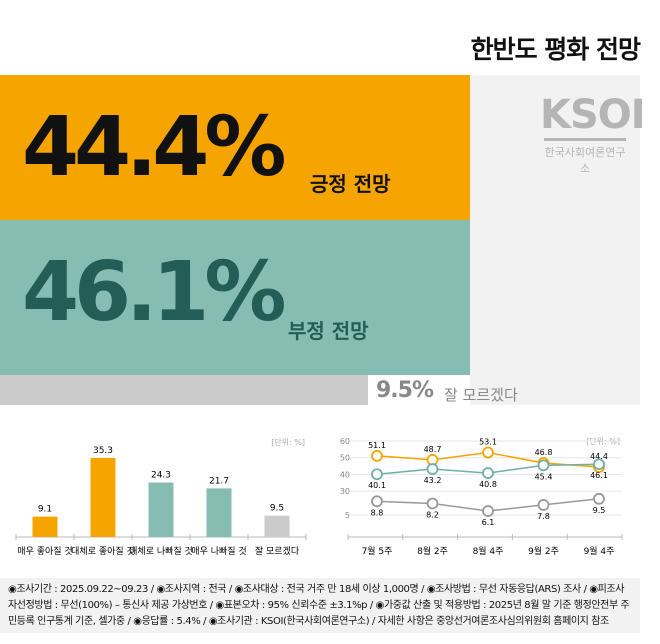 Image resolution: width=660 pixels, height=644 pixels. Describe the element at coordinates (44, 551) in the screenshot. I see `bar-category-label: 매우 좋아질 것` at that location.